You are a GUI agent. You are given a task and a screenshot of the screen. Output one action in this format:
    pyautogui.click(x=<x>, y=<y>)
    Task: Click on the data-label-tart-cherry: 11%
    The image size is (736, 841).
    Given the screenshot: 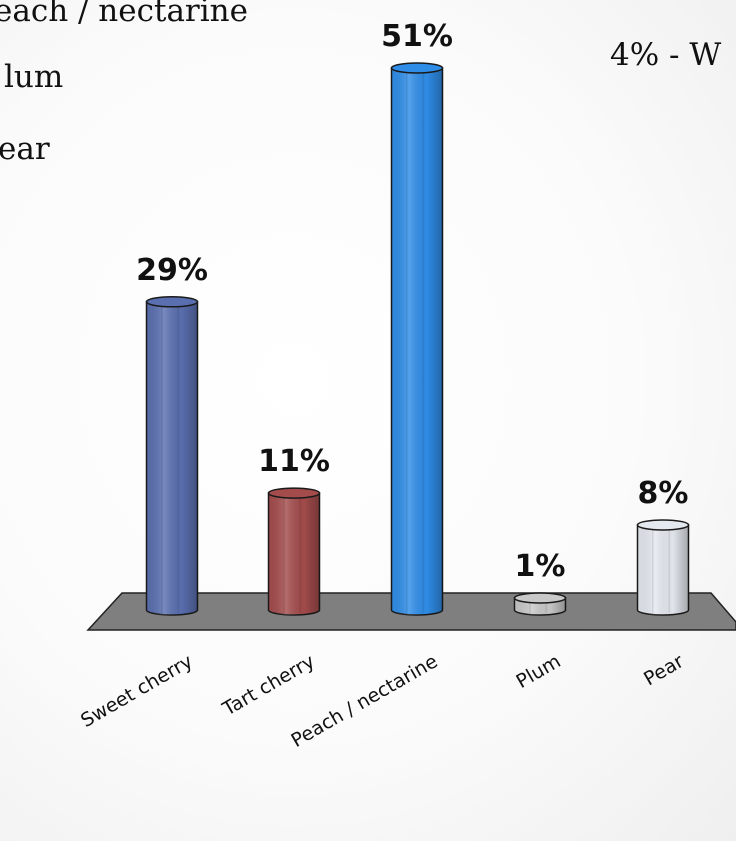 What is the action you would take?
    pyautogui.click(x=294, y=461)
    